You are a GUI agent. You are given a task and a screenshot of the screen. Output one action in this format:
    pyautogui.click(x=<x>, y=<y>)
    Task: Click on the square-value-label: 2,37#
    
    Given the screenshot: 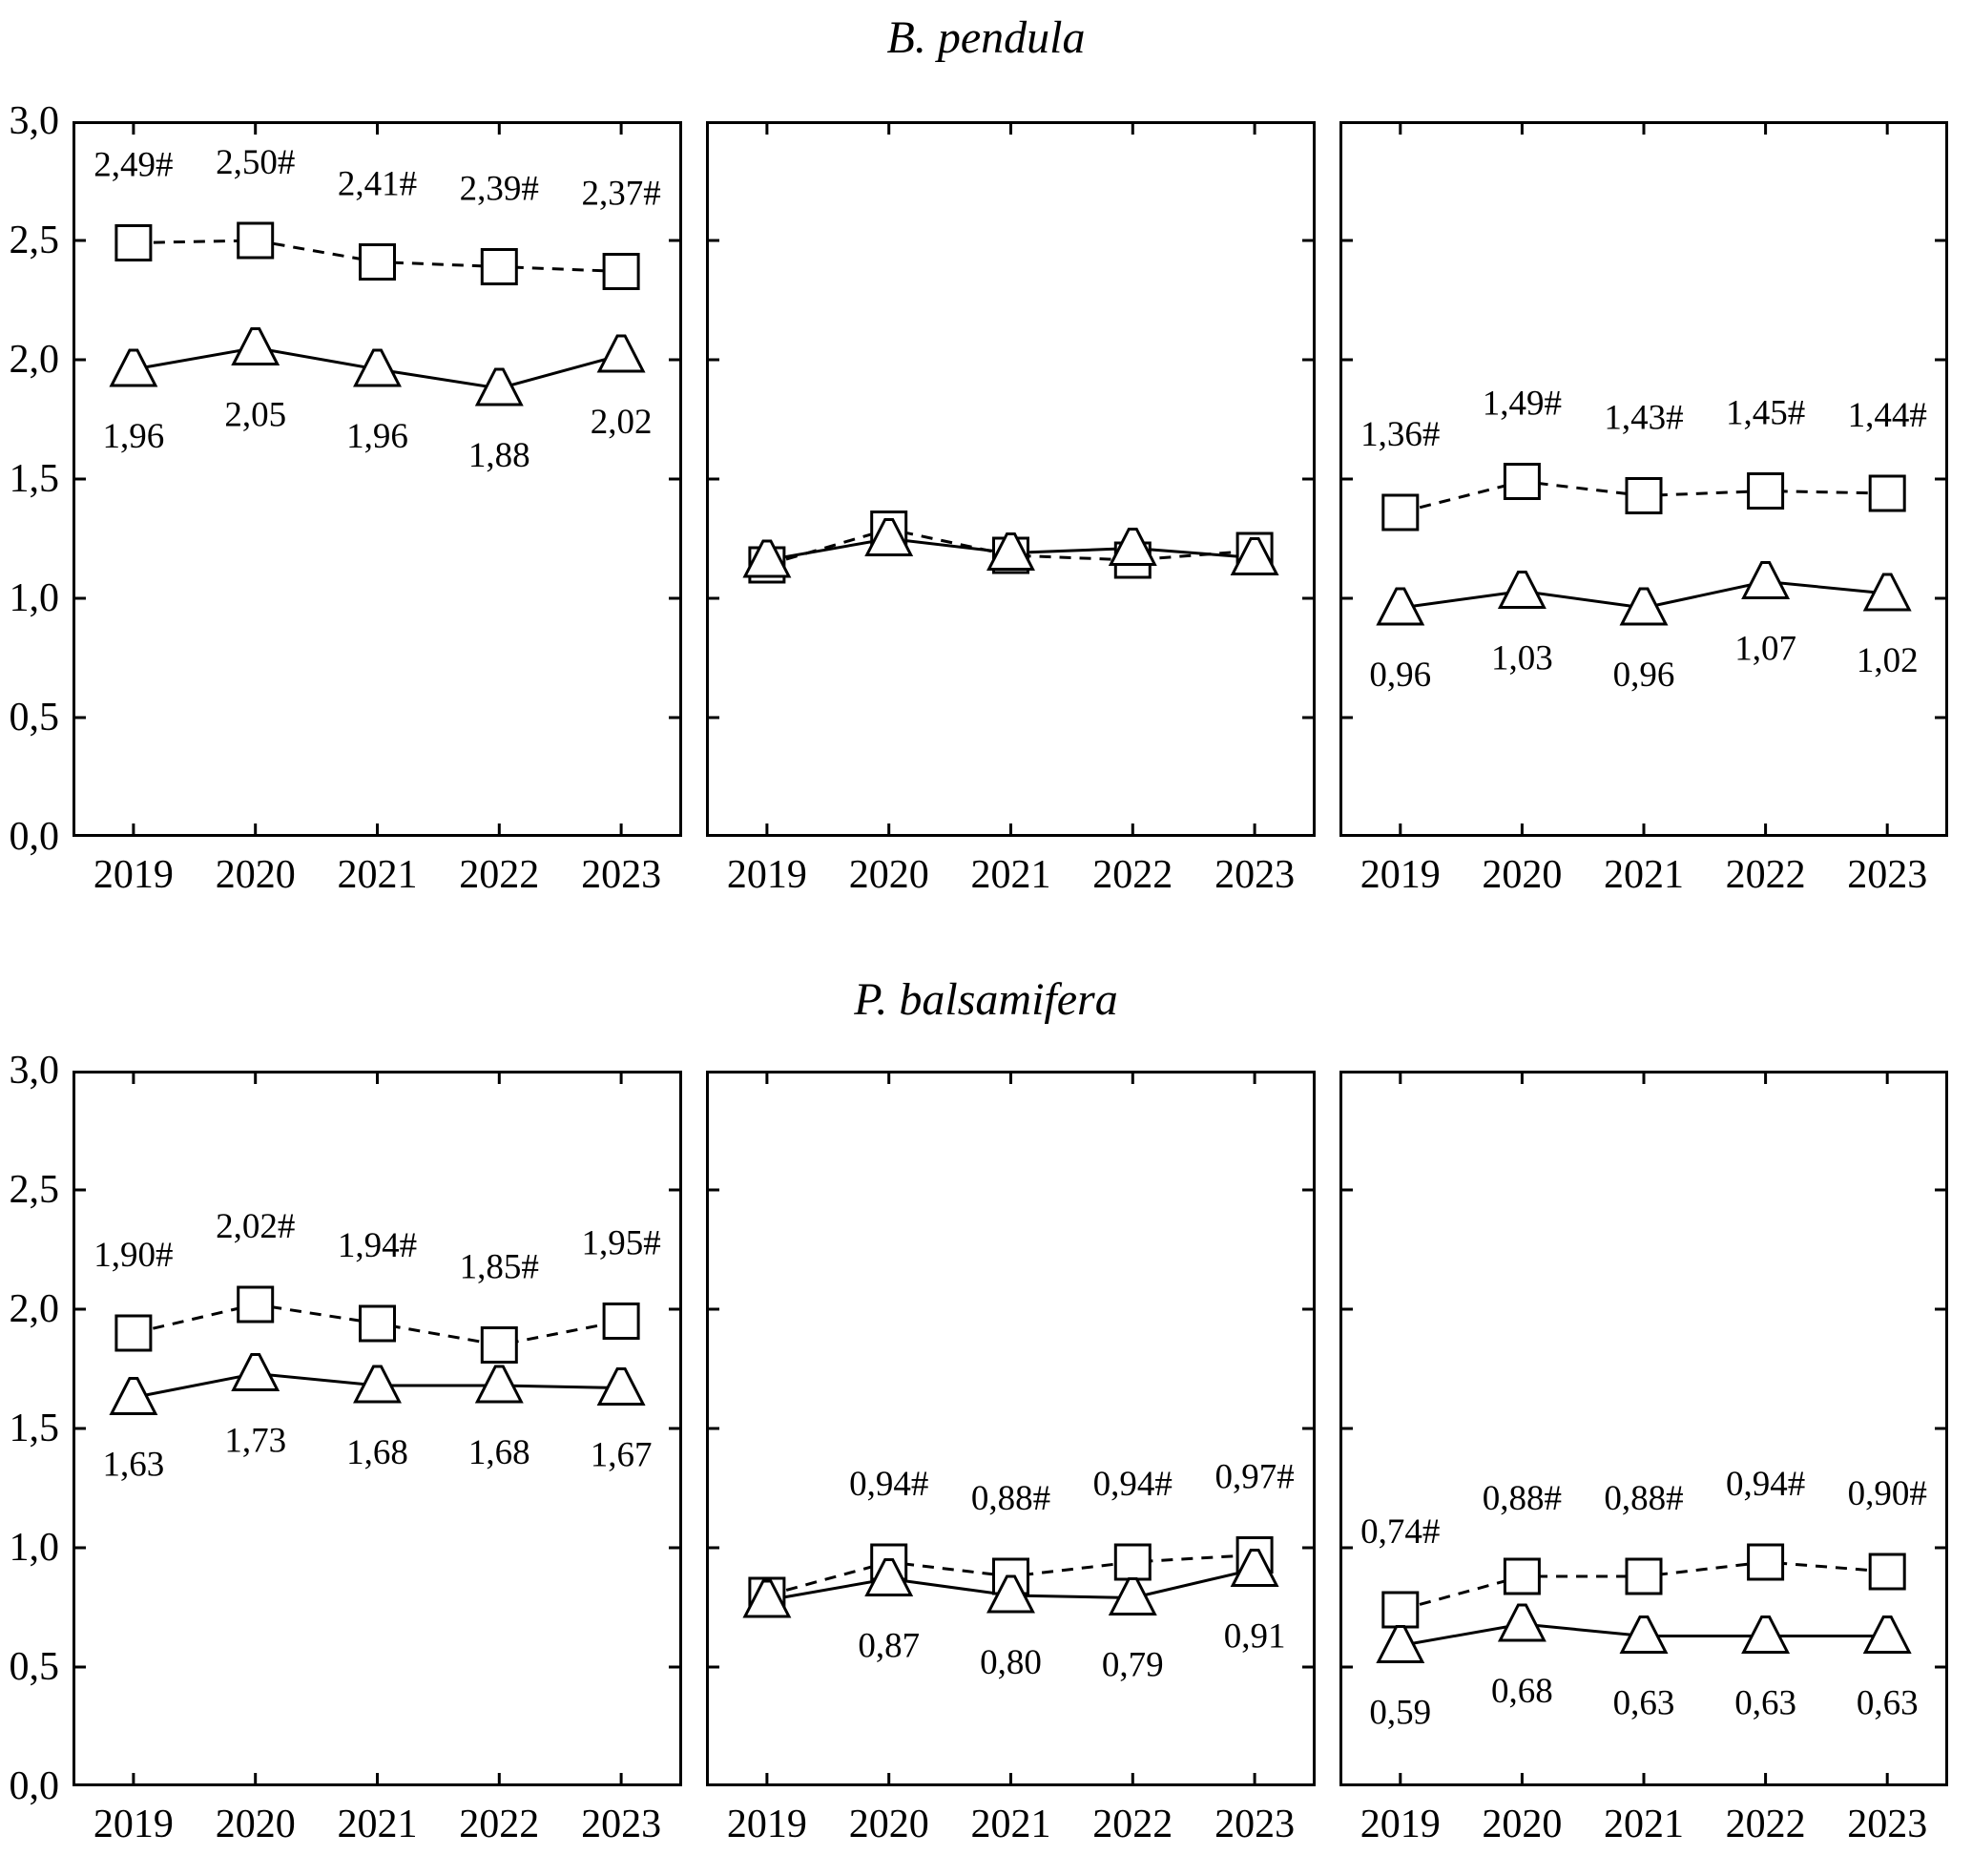 What is the action you would take?
    pyautogui.click(x=620, y=194)
    